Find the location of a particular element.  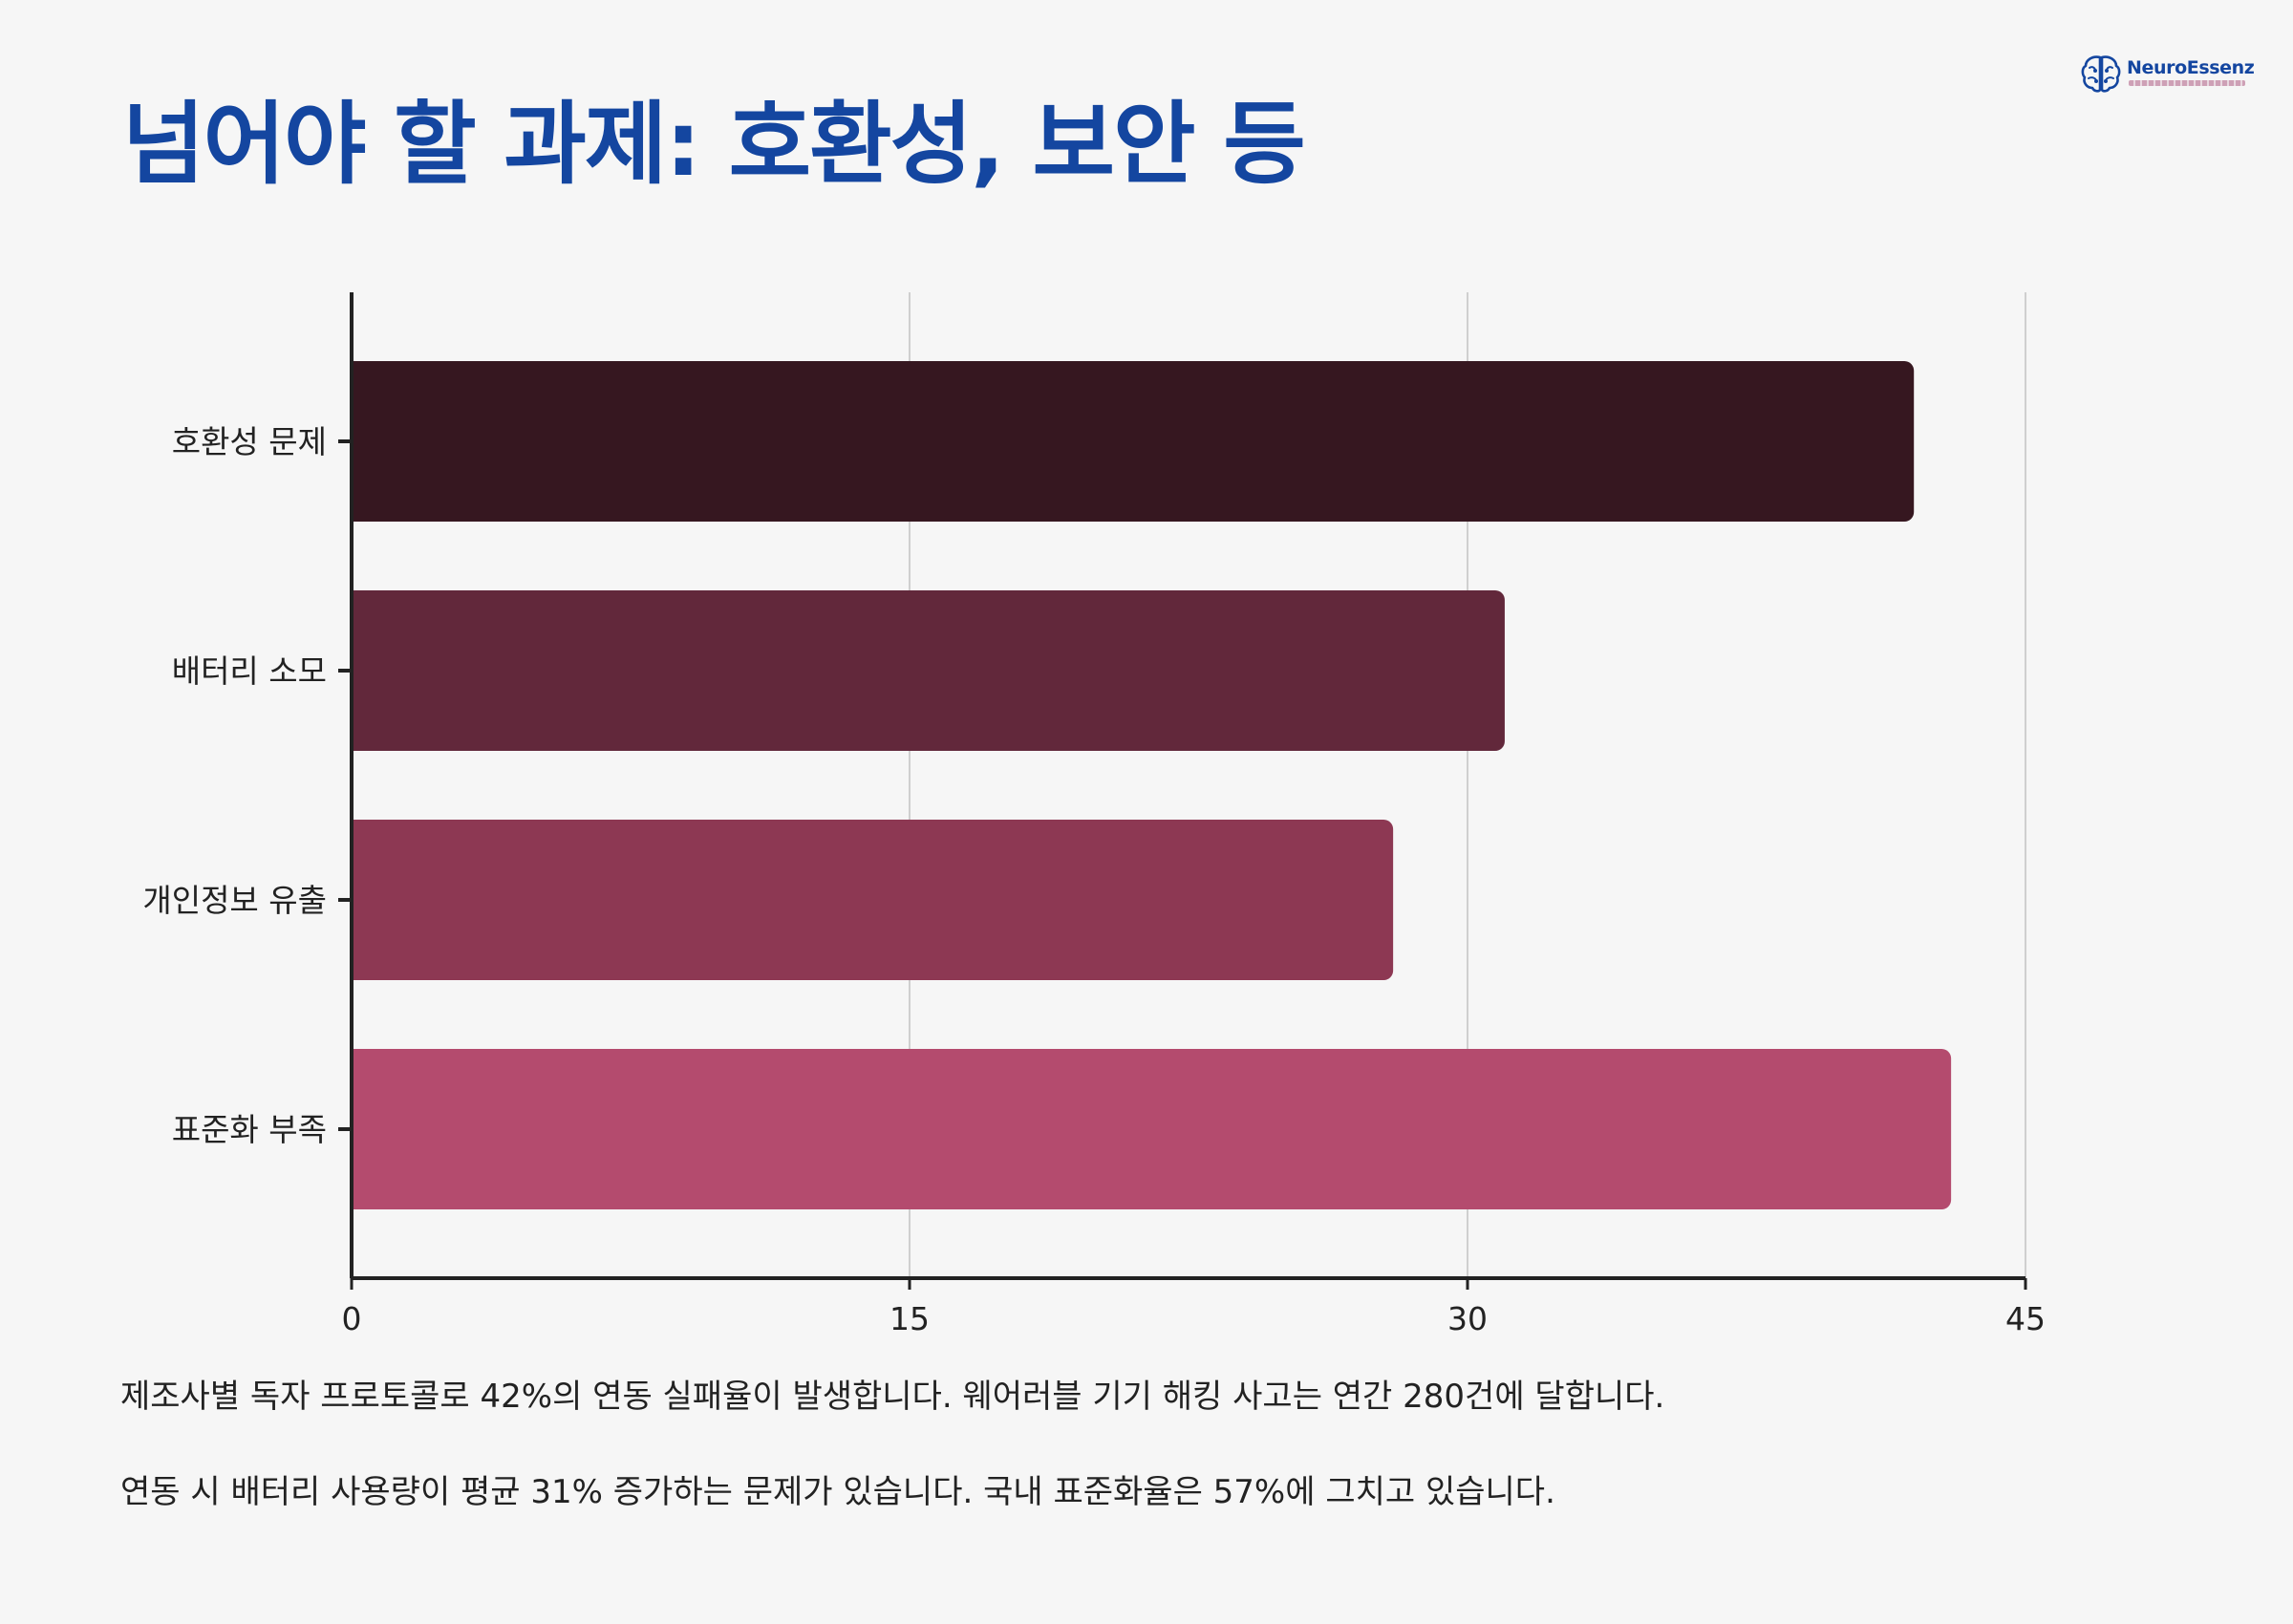

page-title: 넘어야 할 과제: 호환성, 보안 등 is located at coordinates (714, 145).